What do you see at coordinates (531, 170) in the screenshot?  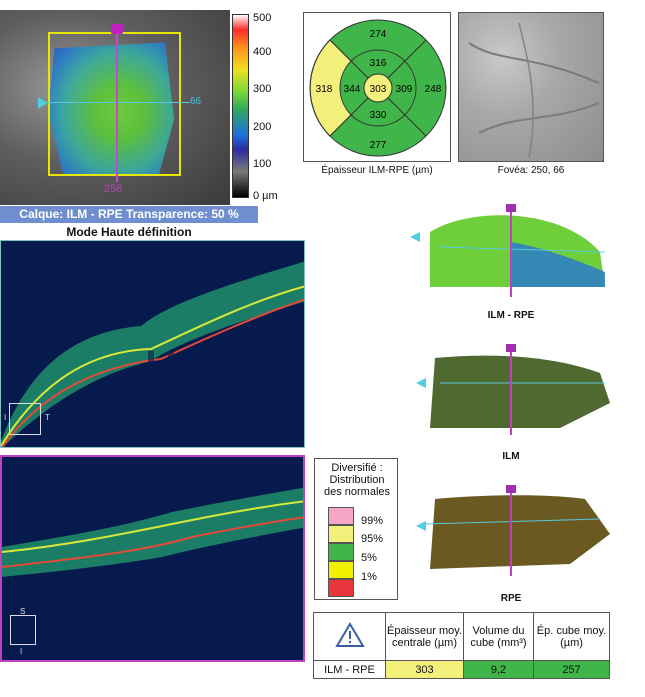 I see `fovea-caption: Fovéa: 250, 66` at bounding box center [531, 170].